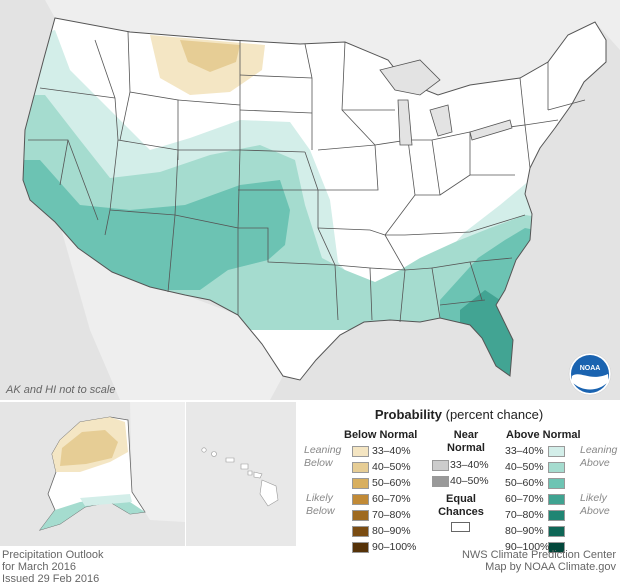 This screenshot has height=585, width=620. What do you see at coordinates (524, 483) in the screenshot?
I see `above-range-label: 50–60%` at bounding box center [524, 483].